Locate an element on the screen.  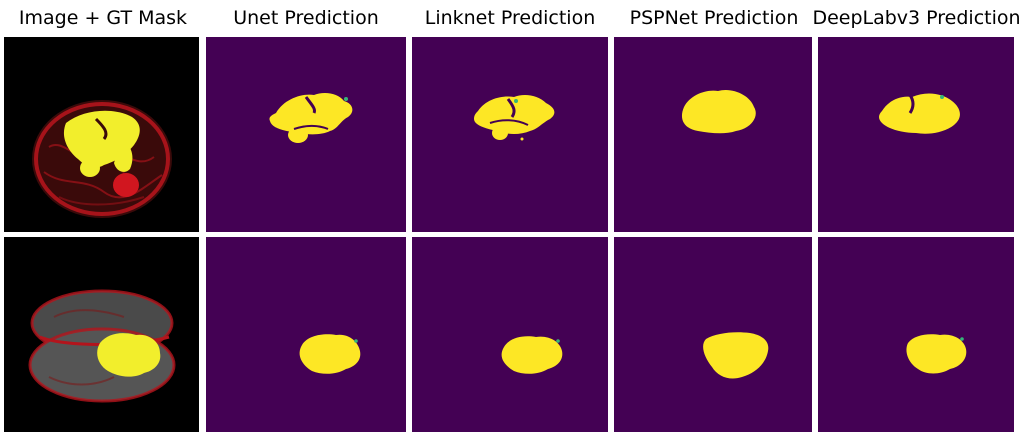
column-title-deeplabv3: DeepLabv3 Prediction is located at coordinates (916, 18).